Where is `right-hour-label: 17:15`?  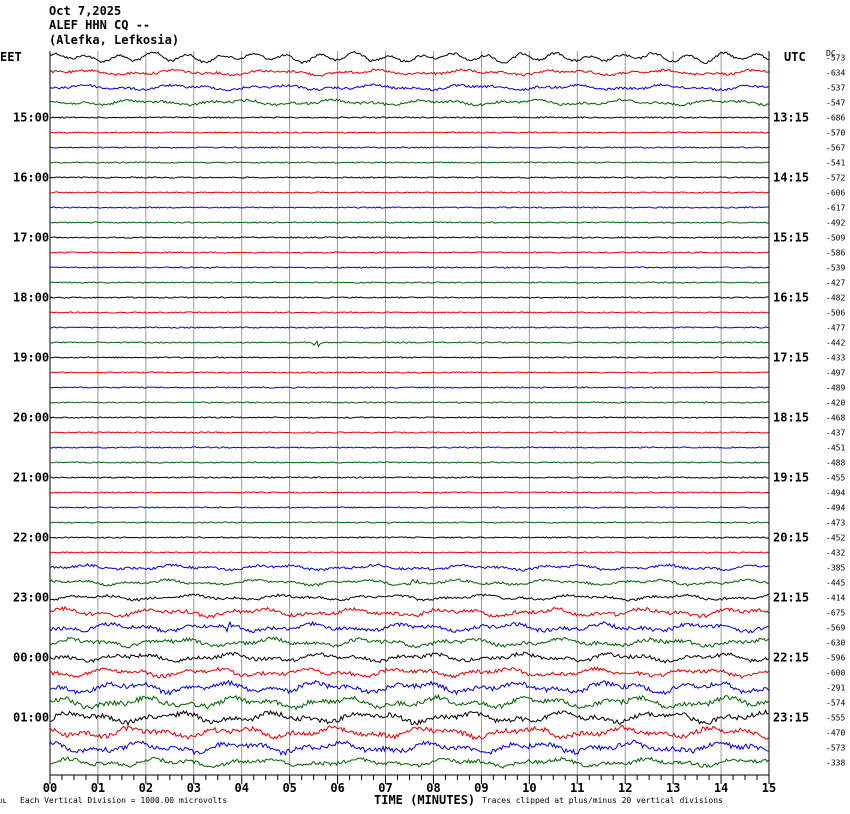
right-hour-label: 17:15 is located at coordinates (791, 358).